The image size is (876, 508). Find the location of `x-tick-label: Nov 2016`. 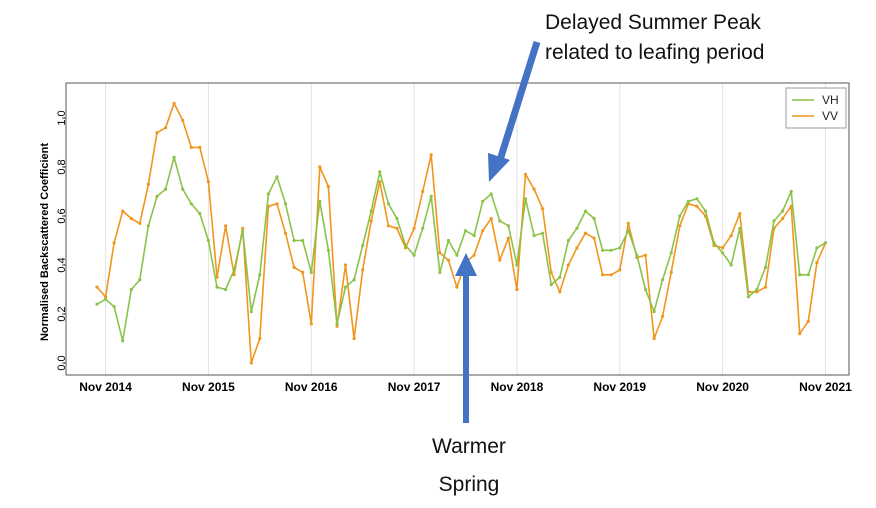

x-tick-label: Nov 2016 is located at coordinates (311, 387).